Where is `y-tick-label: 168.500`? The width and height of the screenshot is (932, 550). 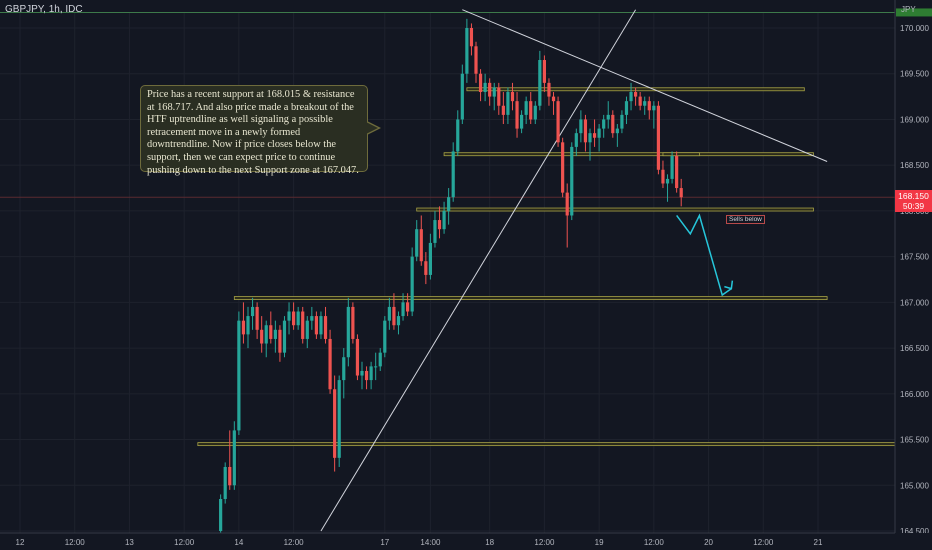 y-tick-label: 168.500 is located at coordinates (914, 165).